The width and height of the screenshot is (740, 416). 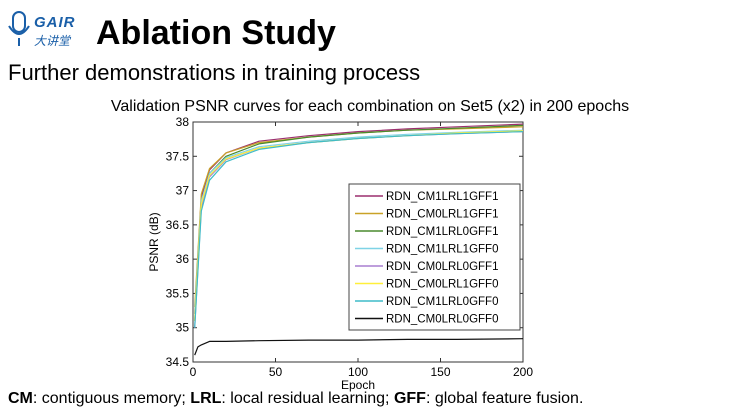 What do you see at coordinates (20, 398) in the screenshot?
I see `footer-cm-abbr: CM` at bounding box center [20, 398].